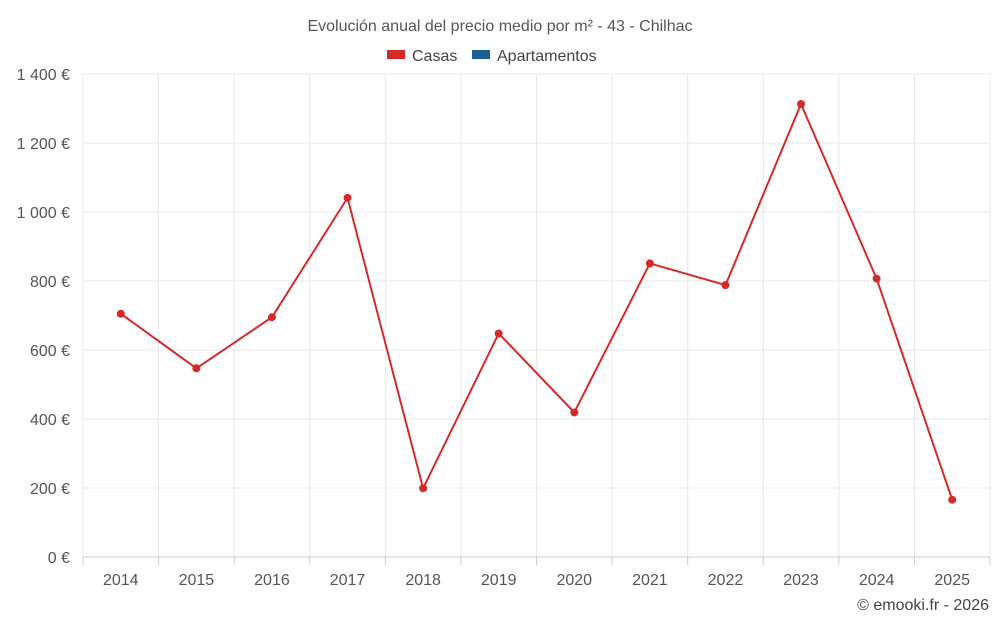 Image resolution: width=1000 pixels, height=625 pixels. What do you see at coordinates (347, 197) in the screenshot?
I see `data-point-2017` at bounding box center [347, 197].